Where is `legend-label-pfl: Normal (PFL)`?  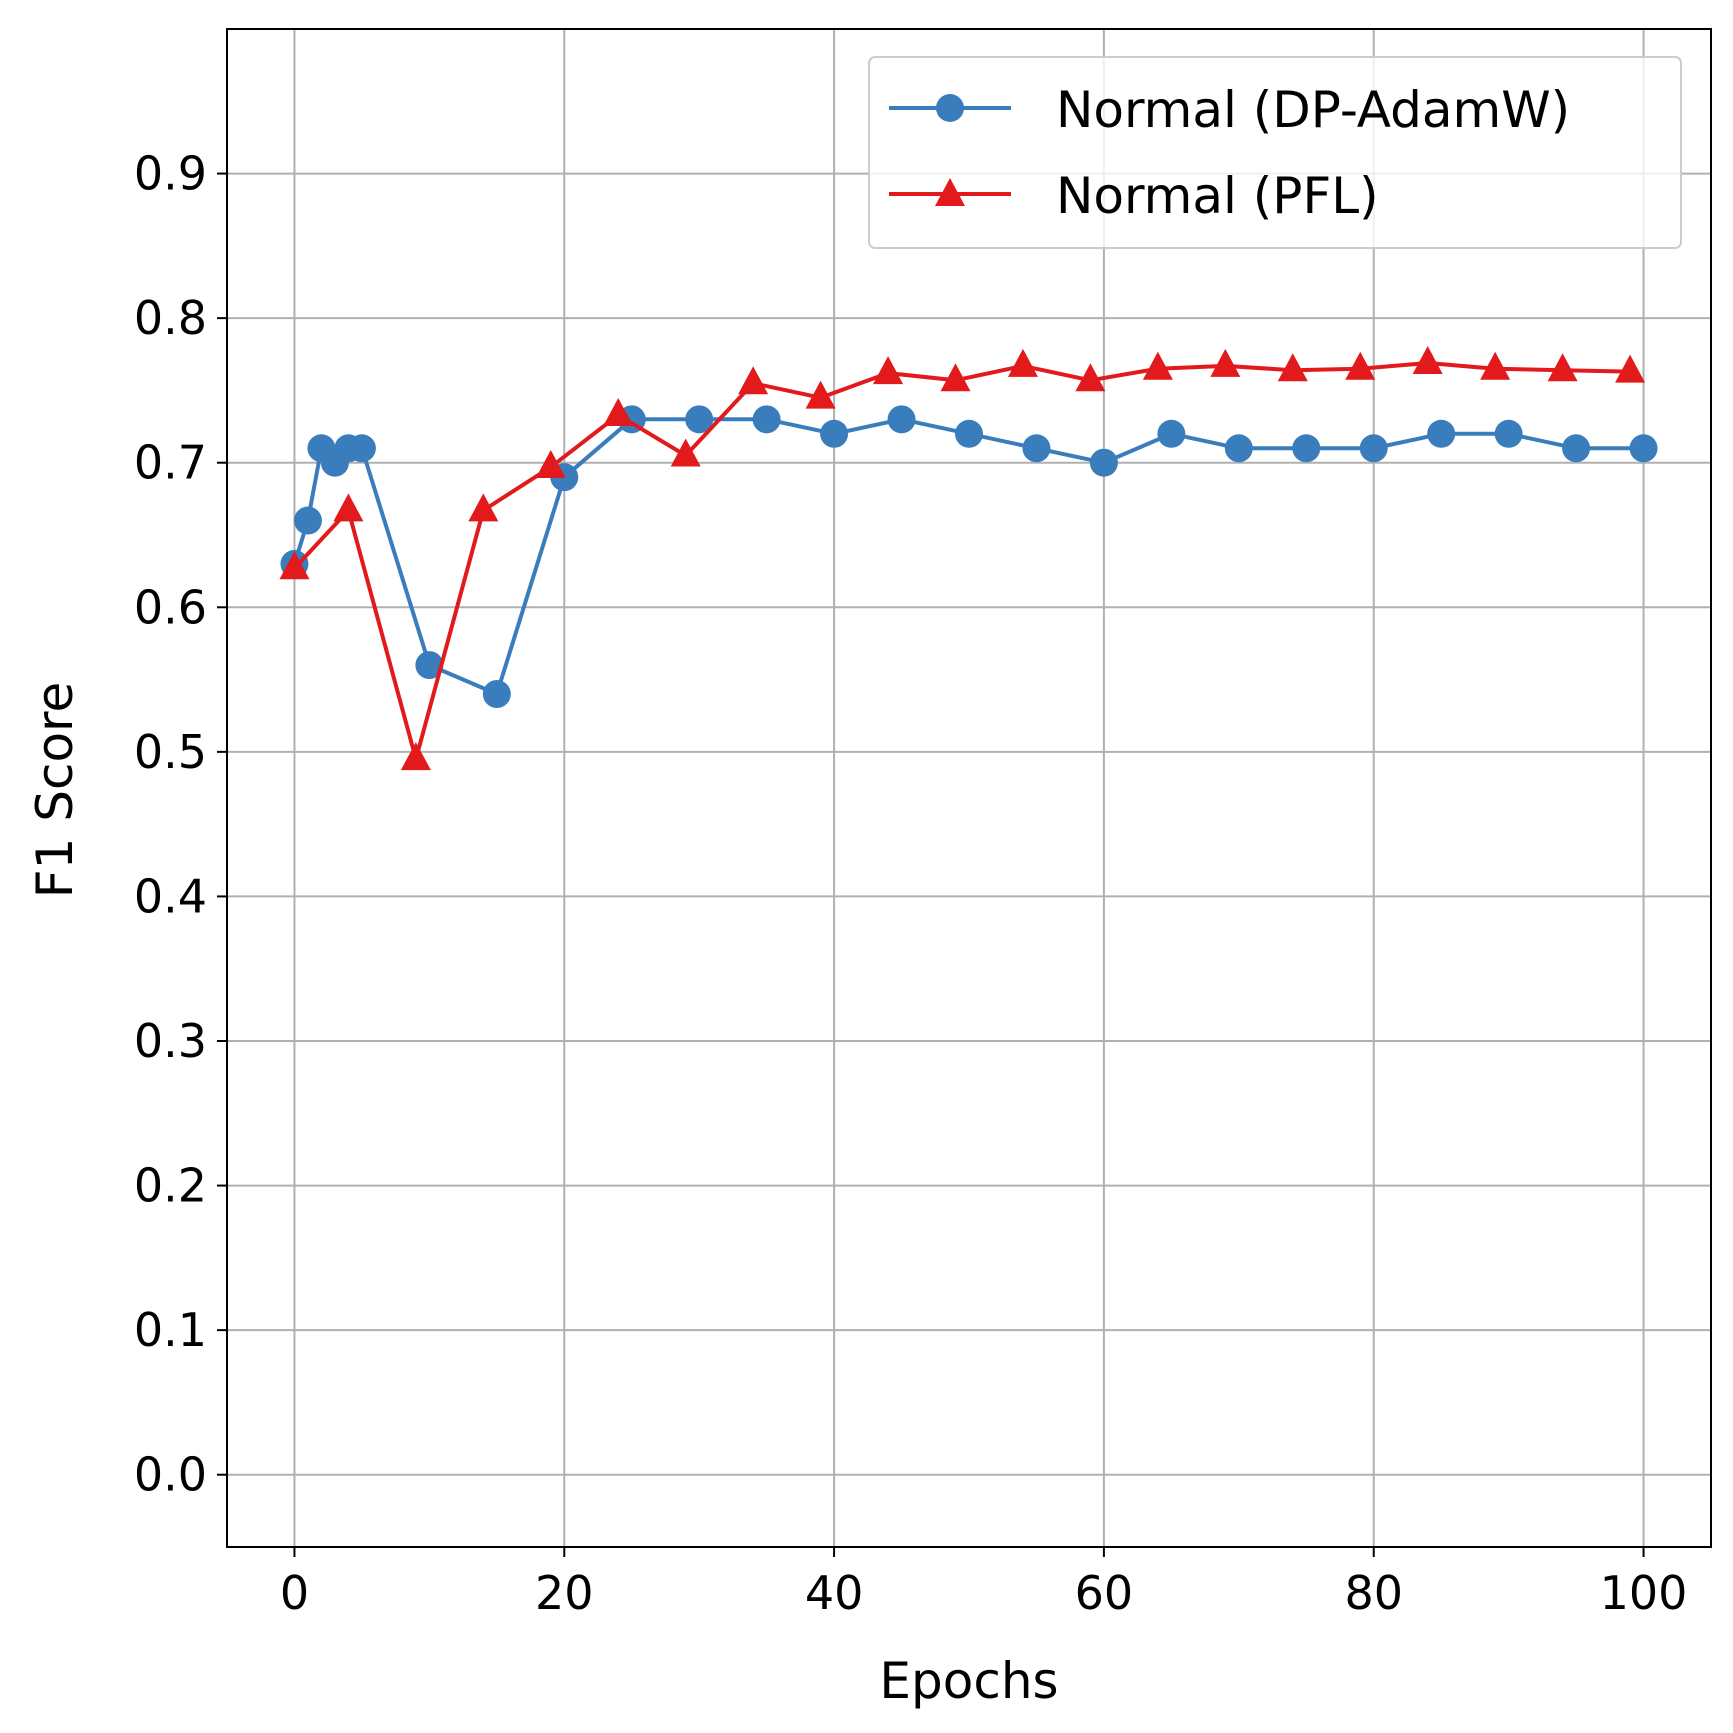
legend-label-pfl: Normal (PFL) is located at coordinates (1217, 196).